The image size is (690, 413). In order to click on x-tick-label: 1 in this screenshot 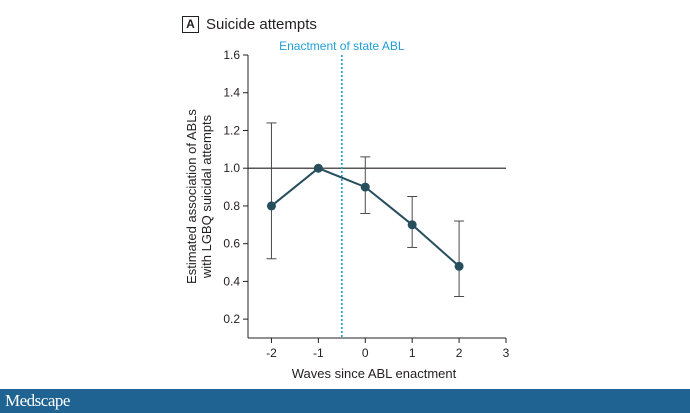, I will do `click(412, 353)`.